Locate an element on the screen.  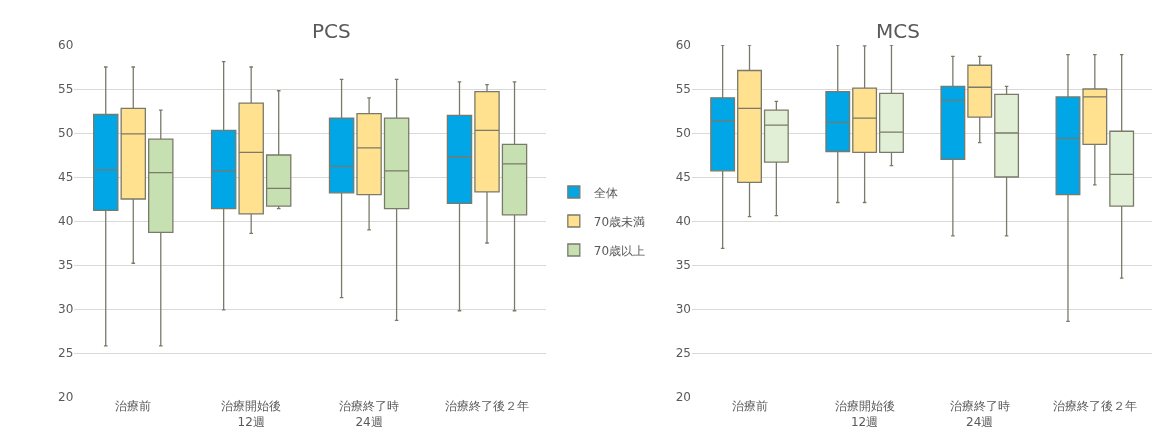
legend-label: 全体 is located at coordinates (605, 192).